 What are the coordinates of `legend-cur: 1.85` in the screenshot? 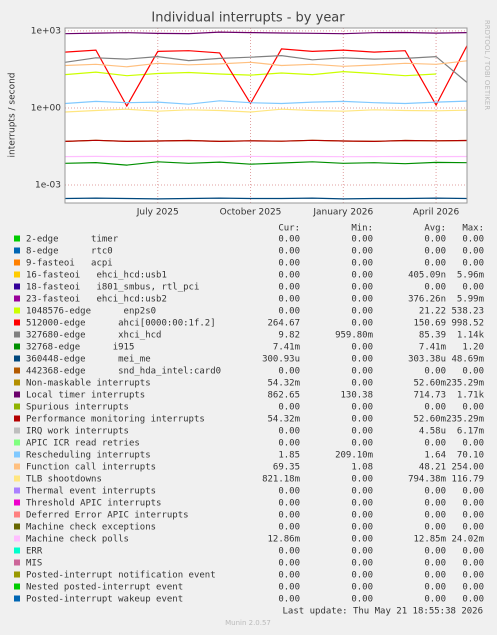 It's located at (289, 456).